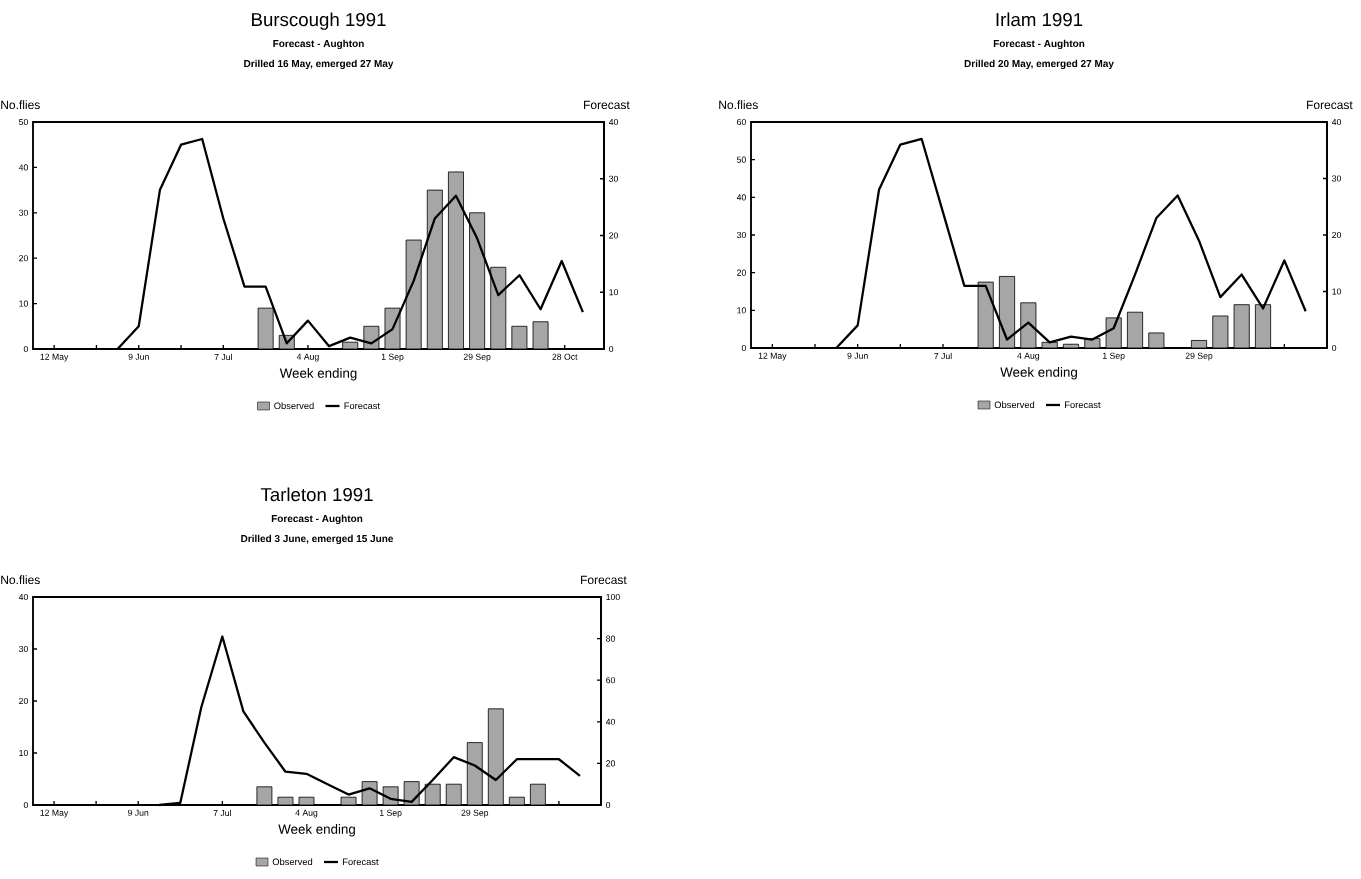  Describe the element at coordinates (611, 680) in the screenshot. I see `y2-tick-label: 60` at that location.